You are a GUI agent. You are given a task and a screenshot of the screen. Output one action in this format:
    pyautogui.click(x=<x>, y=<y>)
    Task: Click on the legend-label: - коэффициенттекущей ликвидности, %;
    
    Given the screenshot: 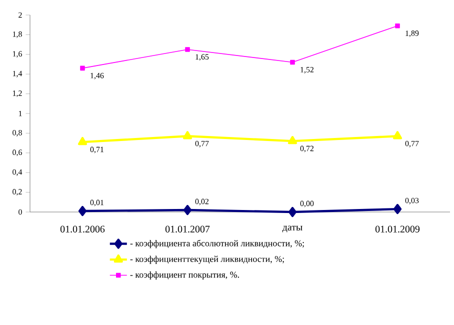 What is the action you would take?
    pyautogui.click(x=207, y=260)
    